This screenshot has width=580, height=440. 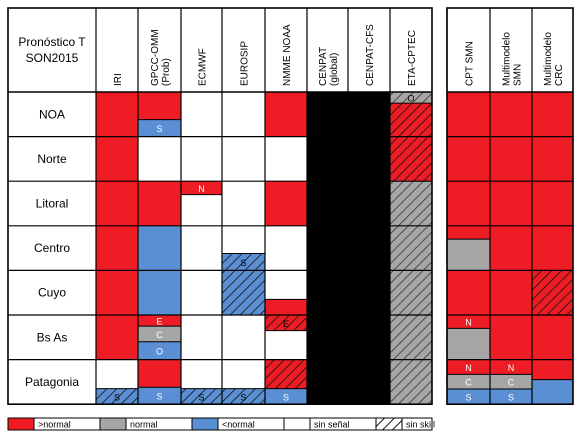 What do you see at coordinates (411, 203) in the screenshot?
I see `cell-eta-cptec-litoral` at bounding box center [411, 203].